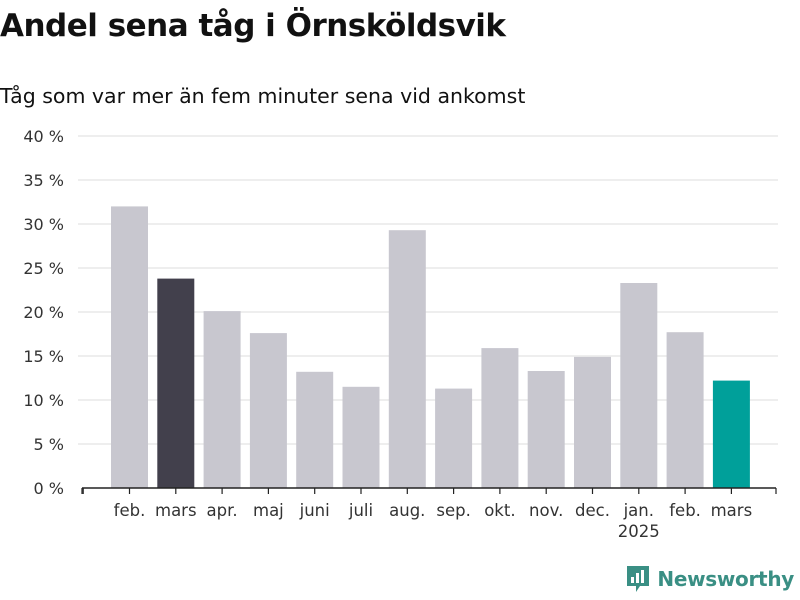 Image resolution: width=800 pixels, height=600 pixels. Describe the element at coordinates (49, 488) in the screenshot. I see `y-tick-label: 0 %` at that location.